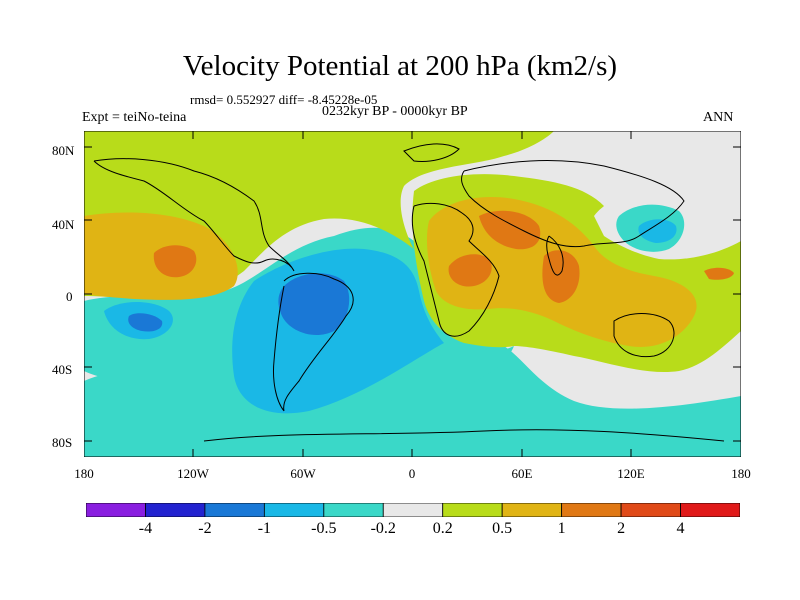 Image resolution: width=800 pixels, height=600 pixels. Describe the element at coordinates (741, 473) in the screenshot. I see `xtick-180e: 180` at that location.